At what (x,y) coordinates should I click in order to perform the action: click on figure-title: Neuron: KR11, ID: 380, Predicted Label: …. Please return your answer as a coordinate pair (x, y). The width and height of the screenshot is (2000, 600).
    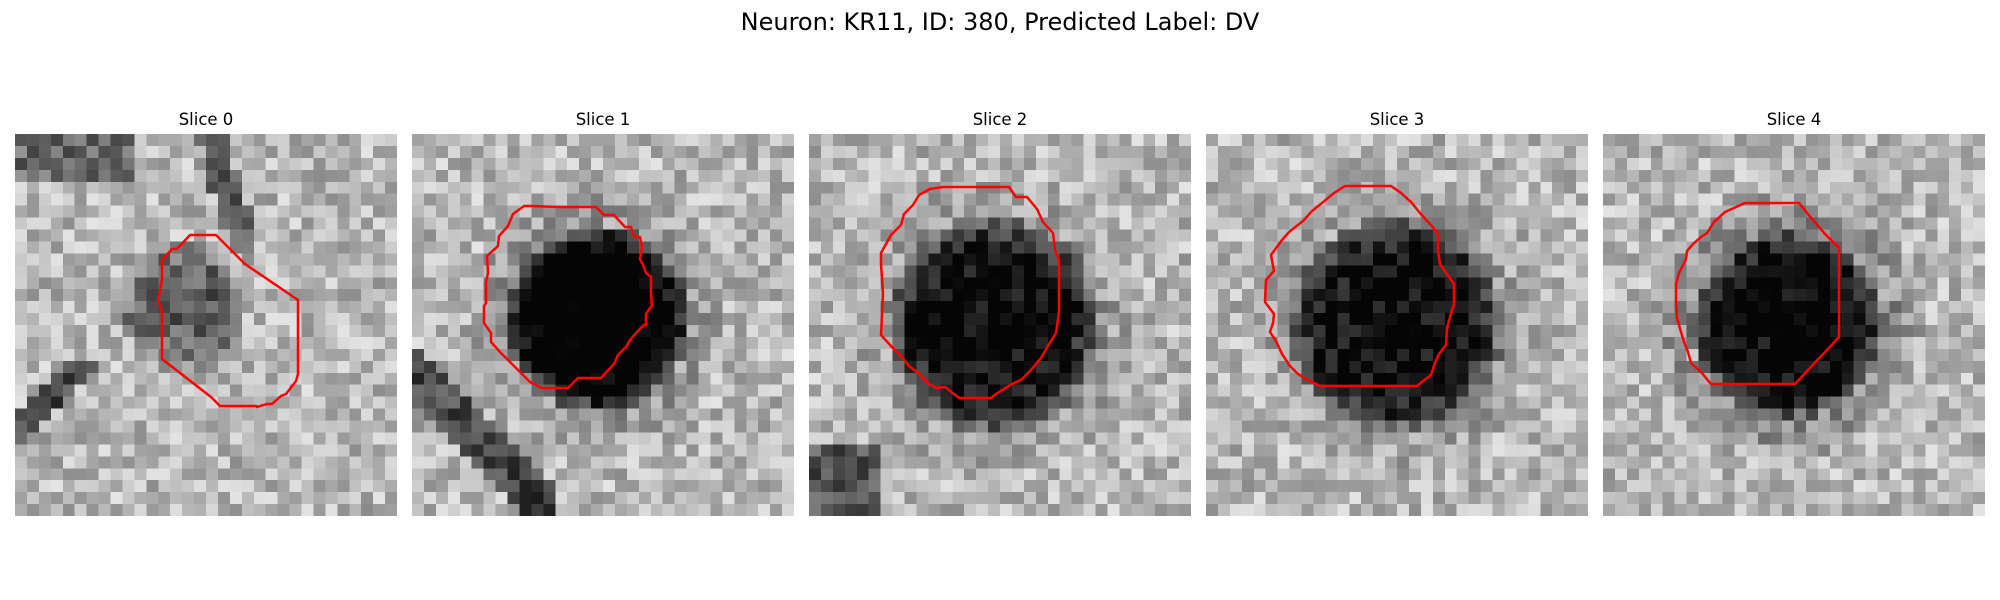
    Looking at the image, I should click on (1000, 22).